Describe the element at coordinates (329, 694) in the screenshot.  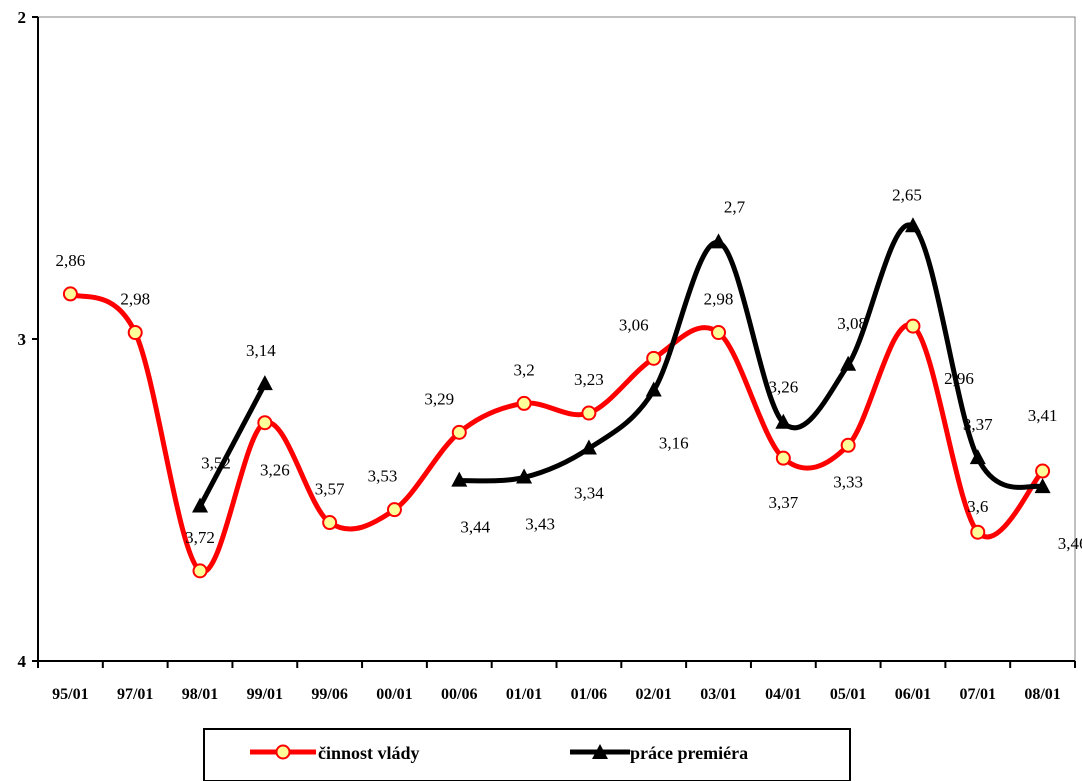
I see `x-tick-label: 99/06` at that location.